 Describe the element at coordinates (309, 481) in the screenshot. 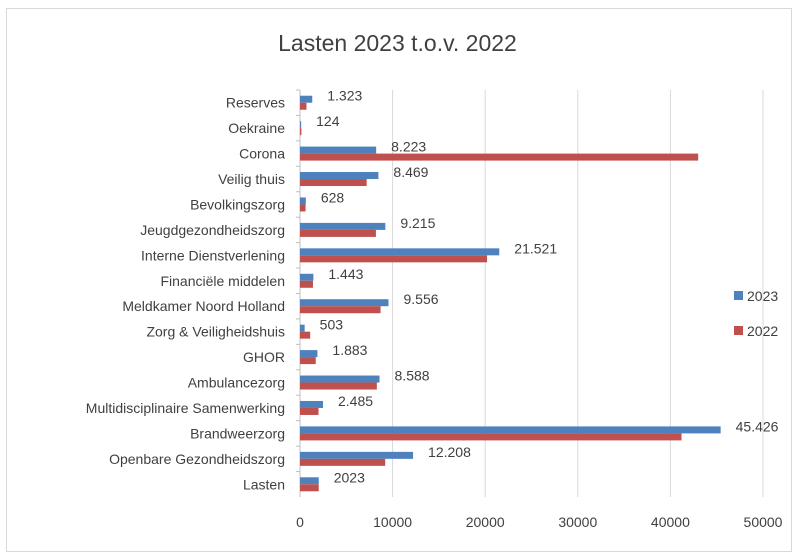

I see `bar-2023-lasten` at that location.